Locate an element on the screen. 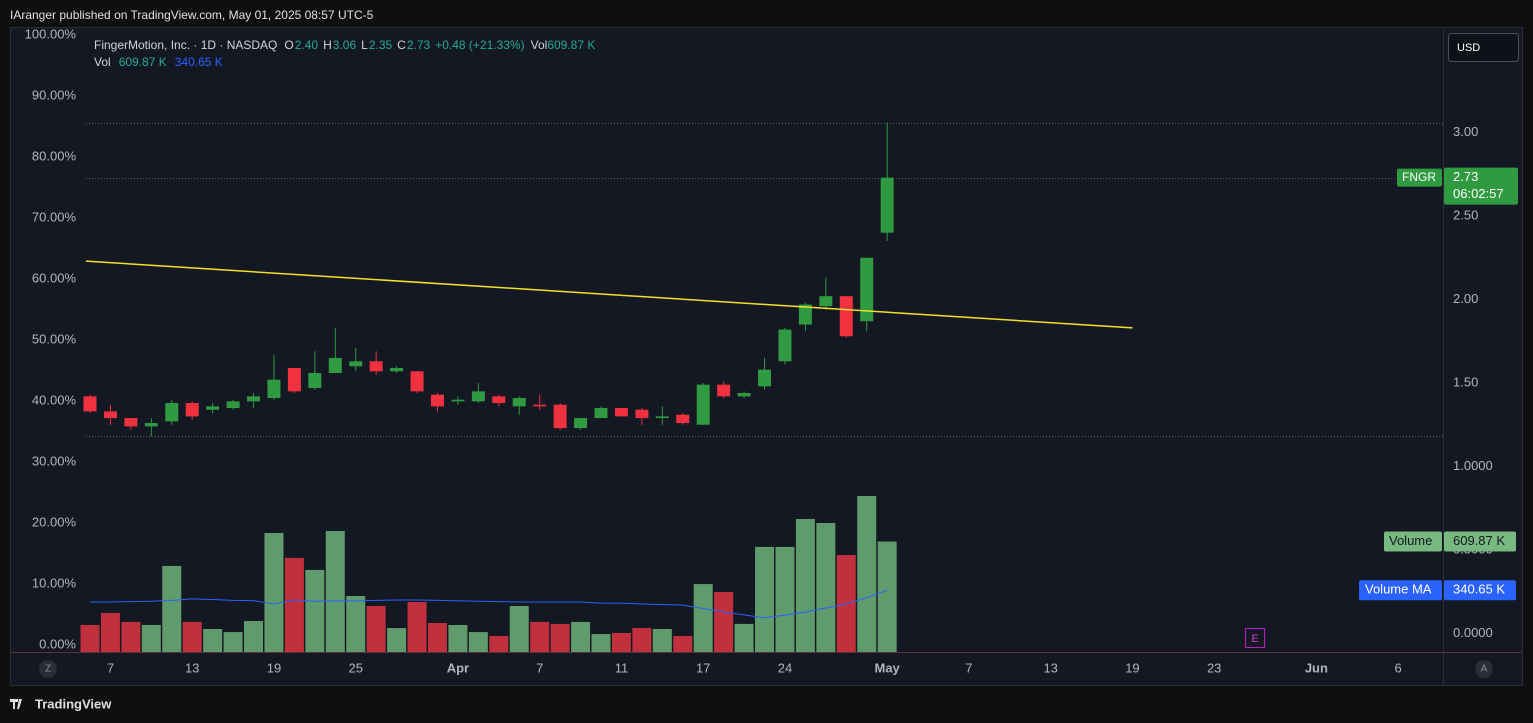 The height and width of the screenshot is (723, 1533). x-tick-label: 17 is located at coordinates (703, 667).